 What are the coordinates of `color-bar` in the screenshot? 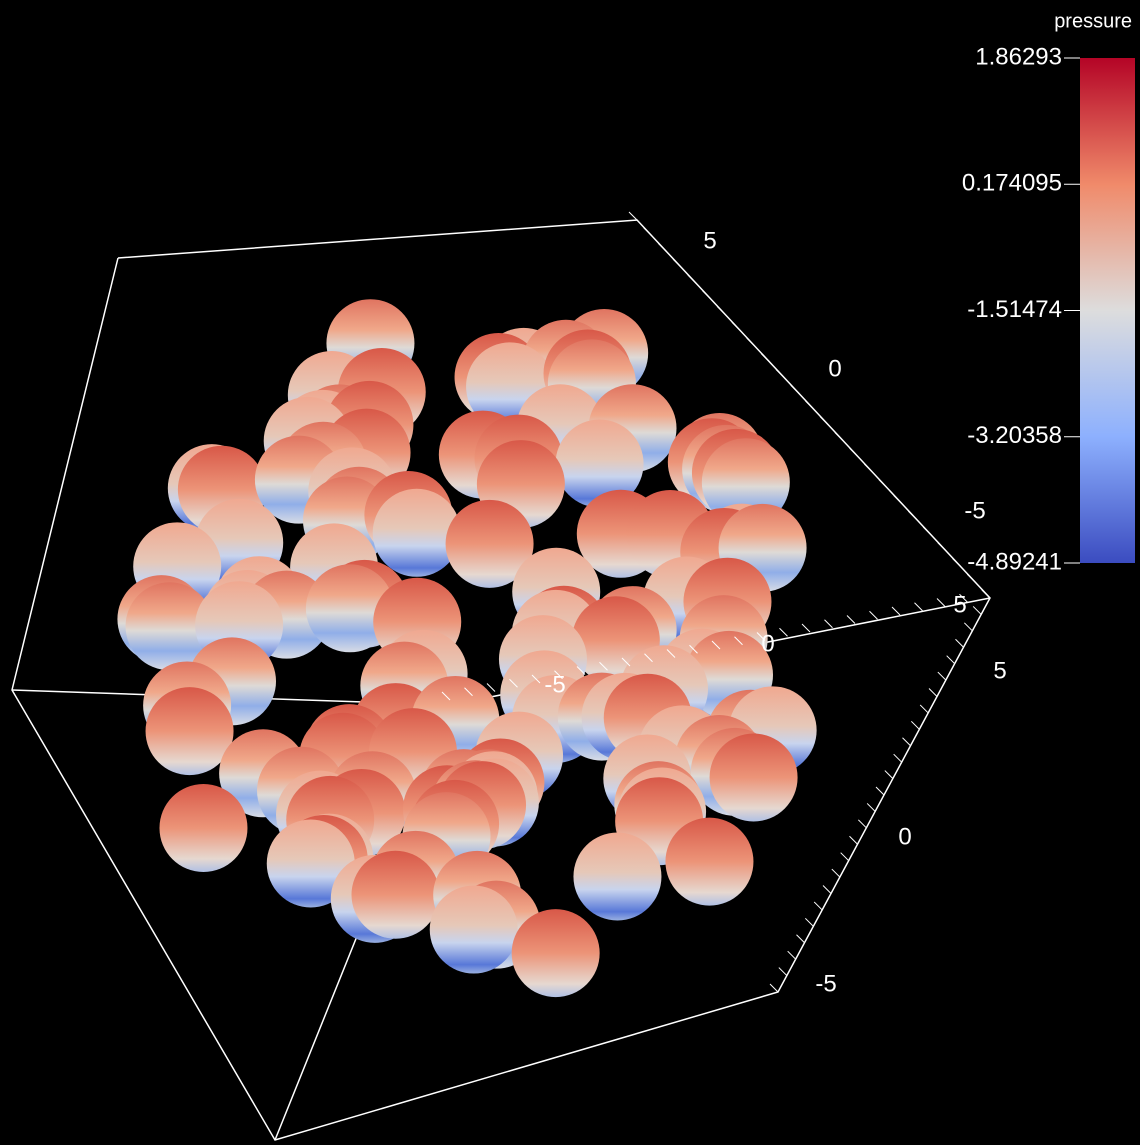 It's located at (1107, 310).